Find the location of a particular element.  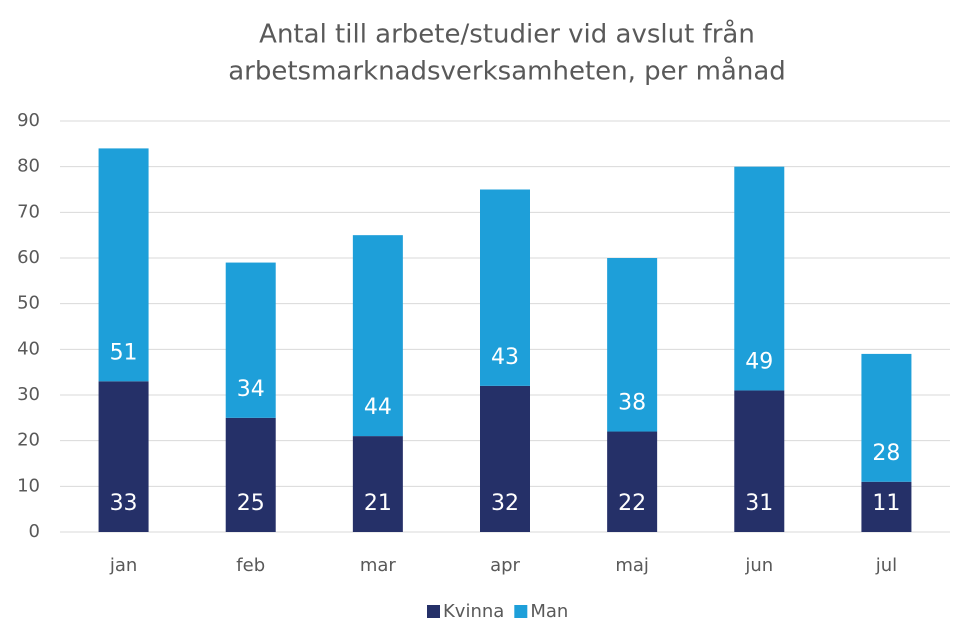

y-tick-label: 80 is located at coordinates (28, 166).